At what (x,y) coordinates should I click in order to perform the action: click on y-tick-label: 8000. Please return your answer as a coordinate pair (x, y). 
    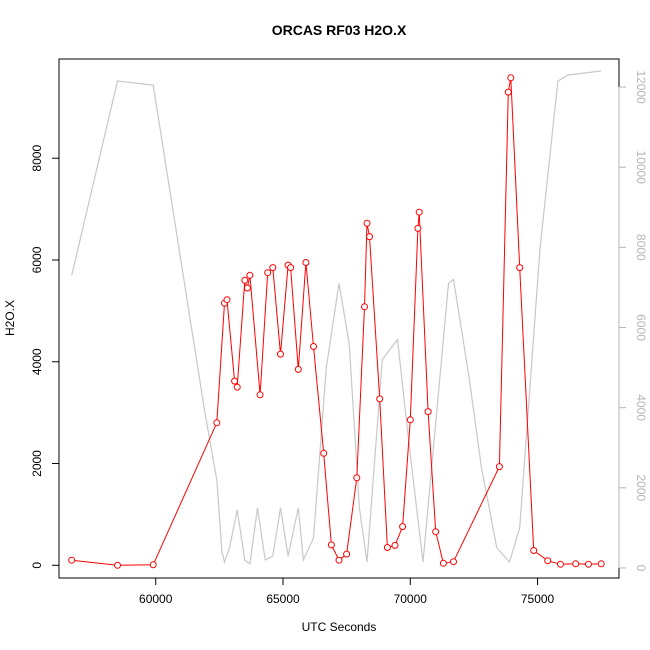
    Looking at the image, I should click on (37, 158).